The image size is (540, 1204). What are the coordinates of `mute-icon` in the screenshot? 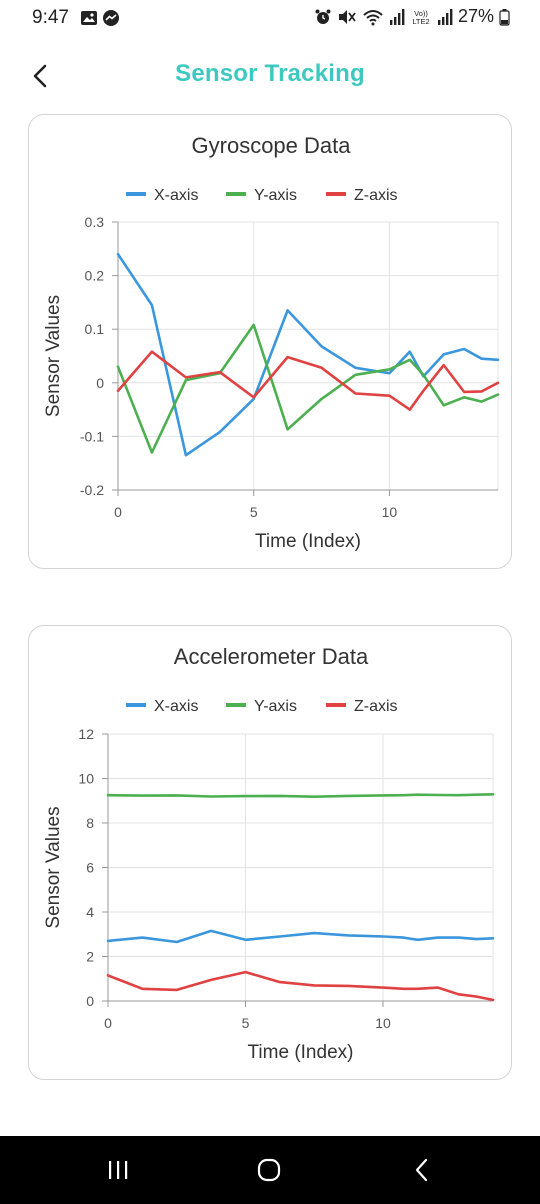 It's located at (347, 16).